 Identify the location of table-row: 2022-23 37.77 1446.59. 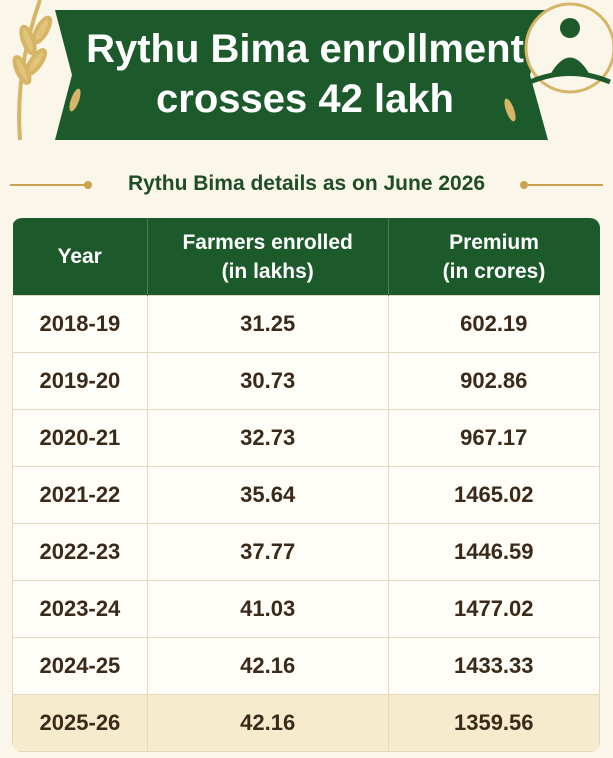
(306, 552).